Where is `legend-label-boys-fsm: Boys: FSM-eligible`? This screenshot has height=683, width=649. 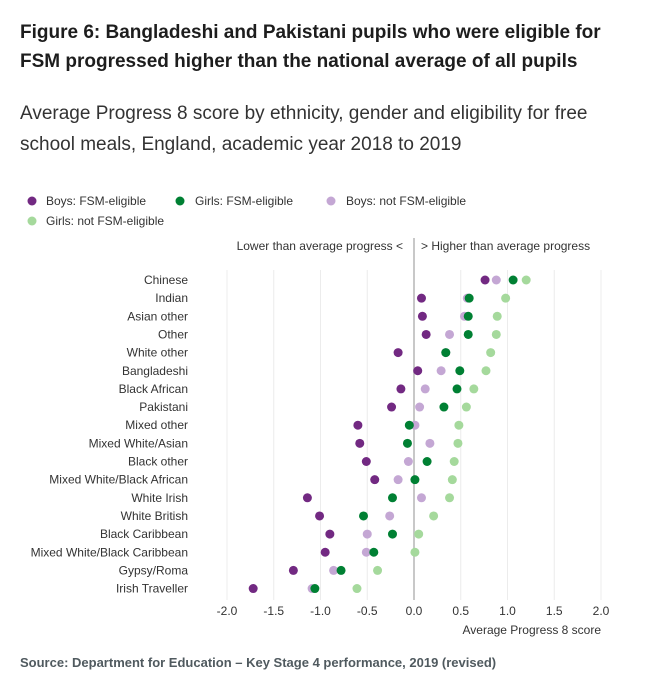
legend-label-boys-fsm: Boys: FSM-eligible is located at coordinates (96, 201).